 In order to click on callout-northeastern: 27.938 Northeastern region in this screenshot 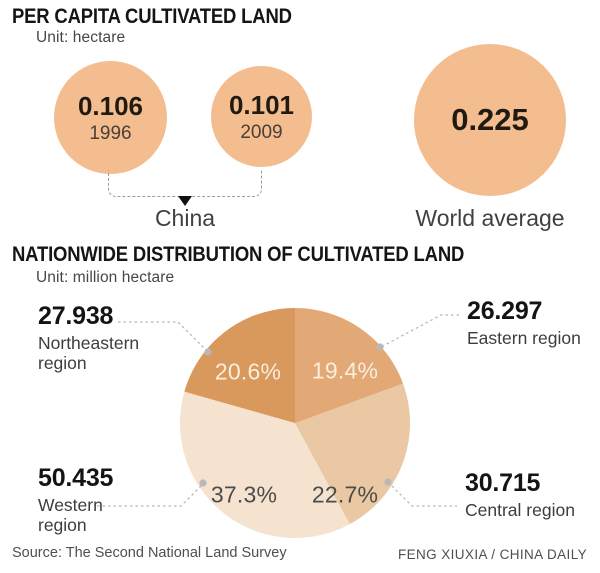, I will do `click(97, 337)`.